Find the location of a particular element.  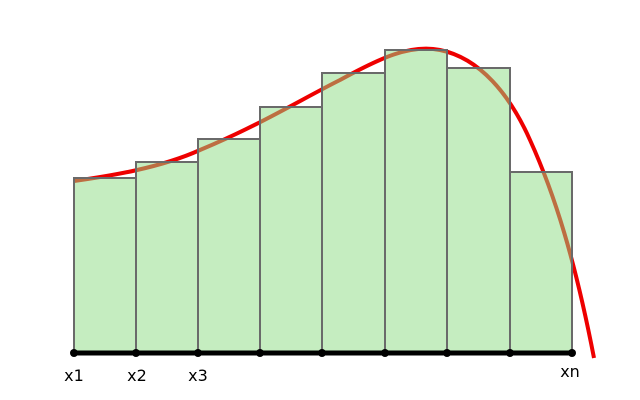

axis-points is located at coordinates (323, 353).